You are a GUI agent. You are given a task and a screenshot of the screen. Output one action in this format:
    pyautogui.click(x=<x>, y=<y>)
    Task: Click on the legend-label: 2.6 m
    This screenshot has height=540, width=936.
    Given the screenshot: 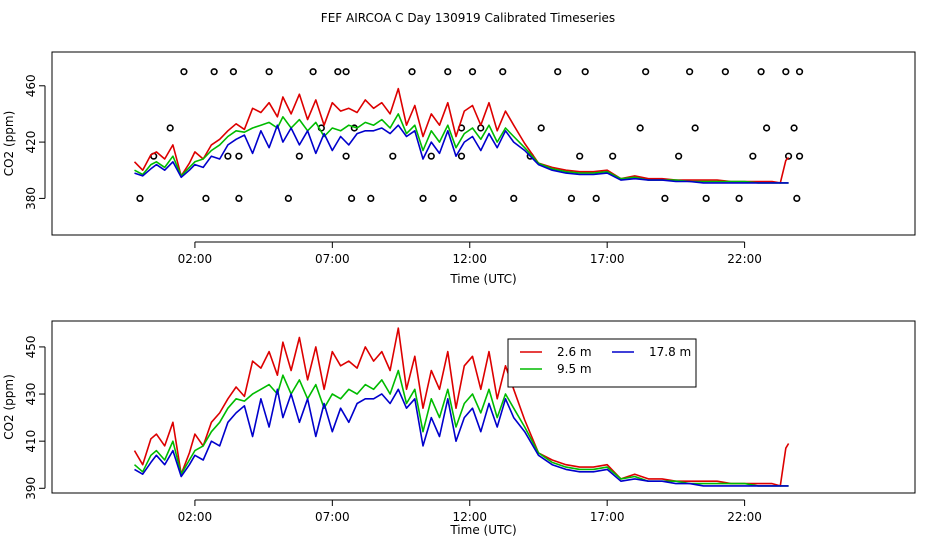 What is the action you would take?
    pyautogui.click(x=574, y=352)
    